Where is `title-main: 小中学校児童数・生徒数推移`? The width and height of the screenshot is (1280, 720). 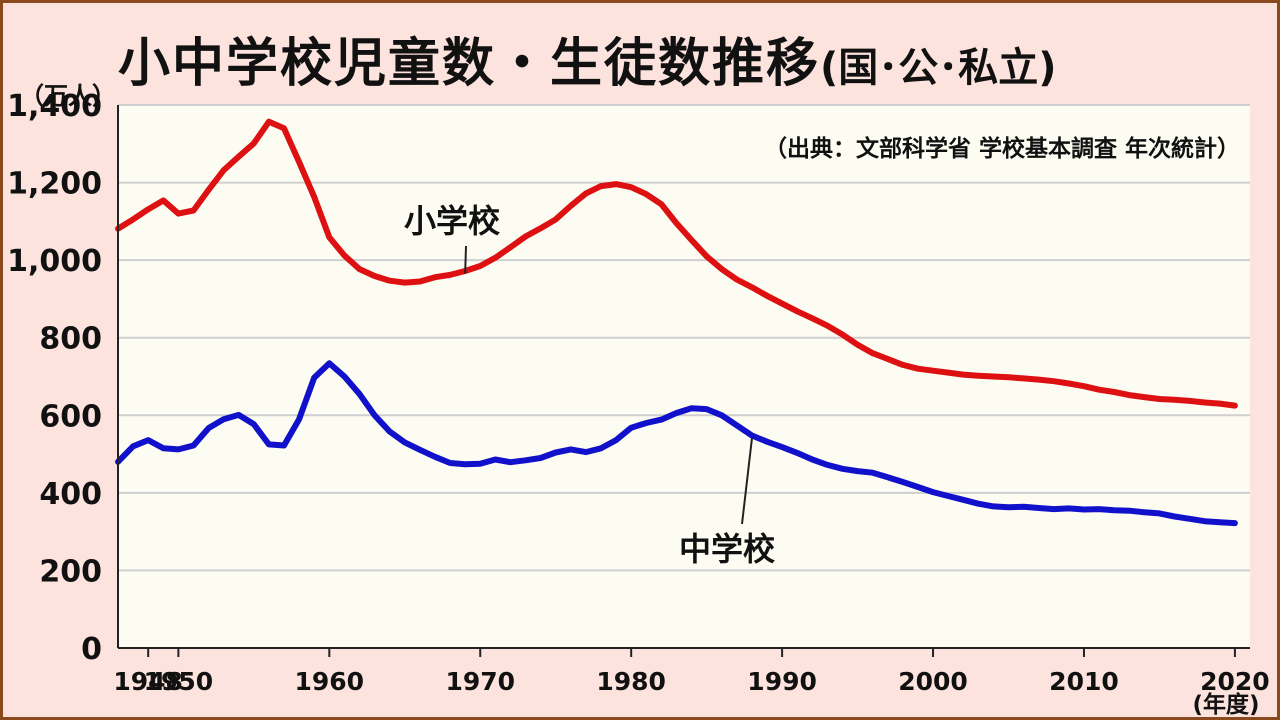 title-main: 小中学校児童数・生徒数推移 is located at coordinates (469, 64).